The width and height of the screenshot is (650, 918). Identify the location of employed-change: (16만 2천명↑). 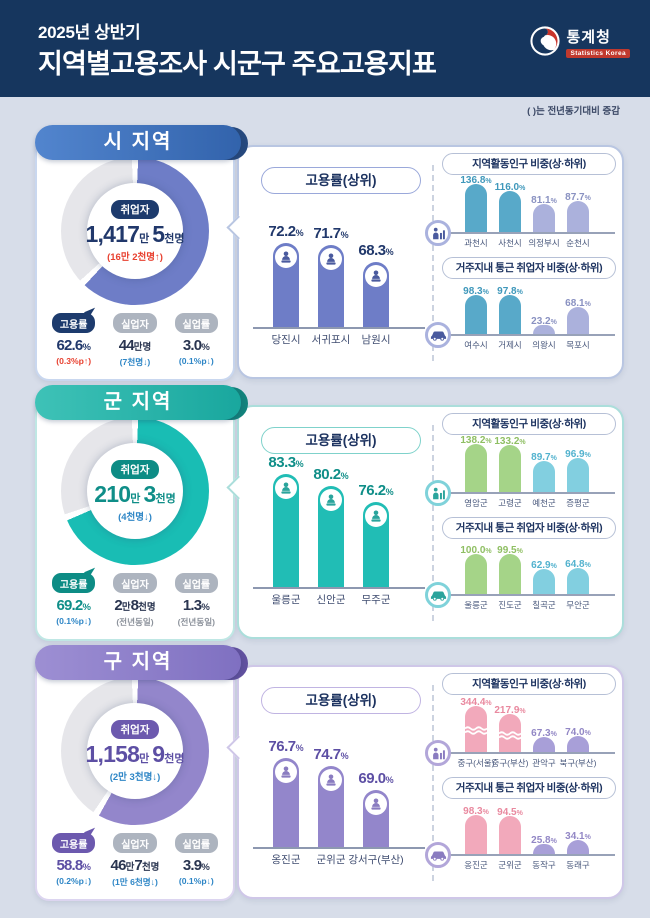
(135, 257).